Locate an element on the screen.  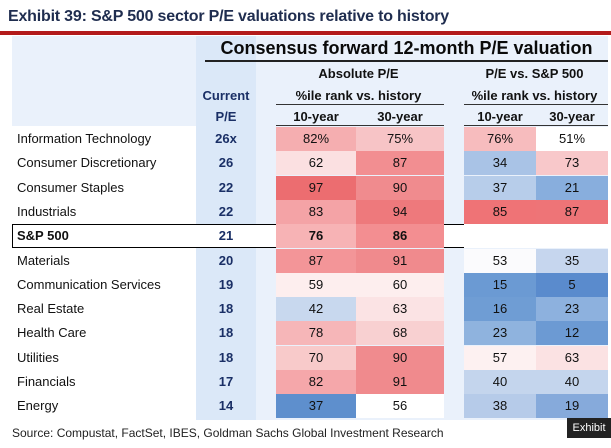
sector-label: Real Estate is located at coordinates (51, 309).